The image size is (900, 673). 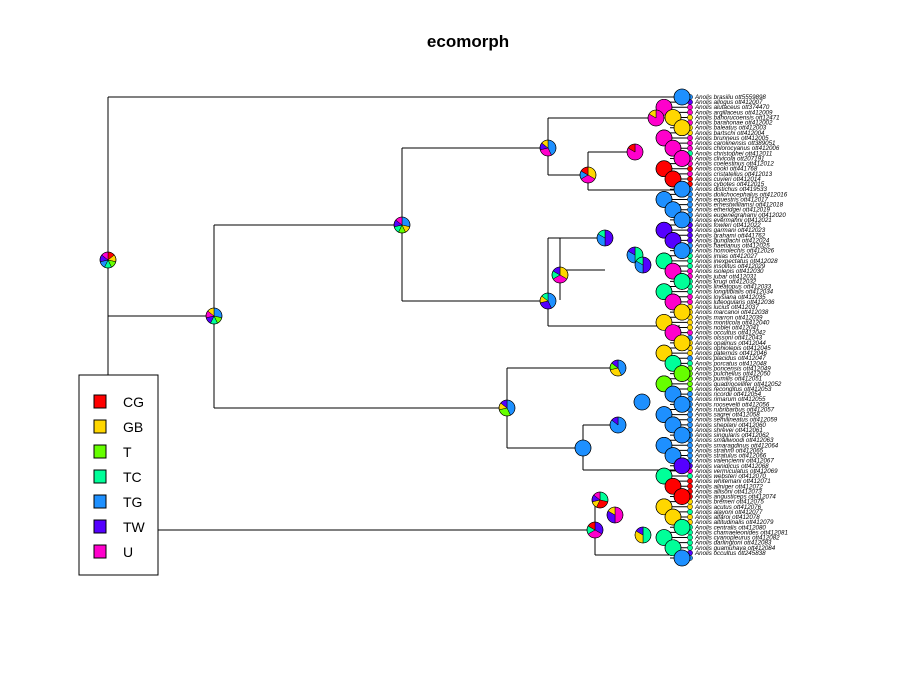 I want to click on tip-label: Anolis whitemani ott412071, so click(x=732, y=481).